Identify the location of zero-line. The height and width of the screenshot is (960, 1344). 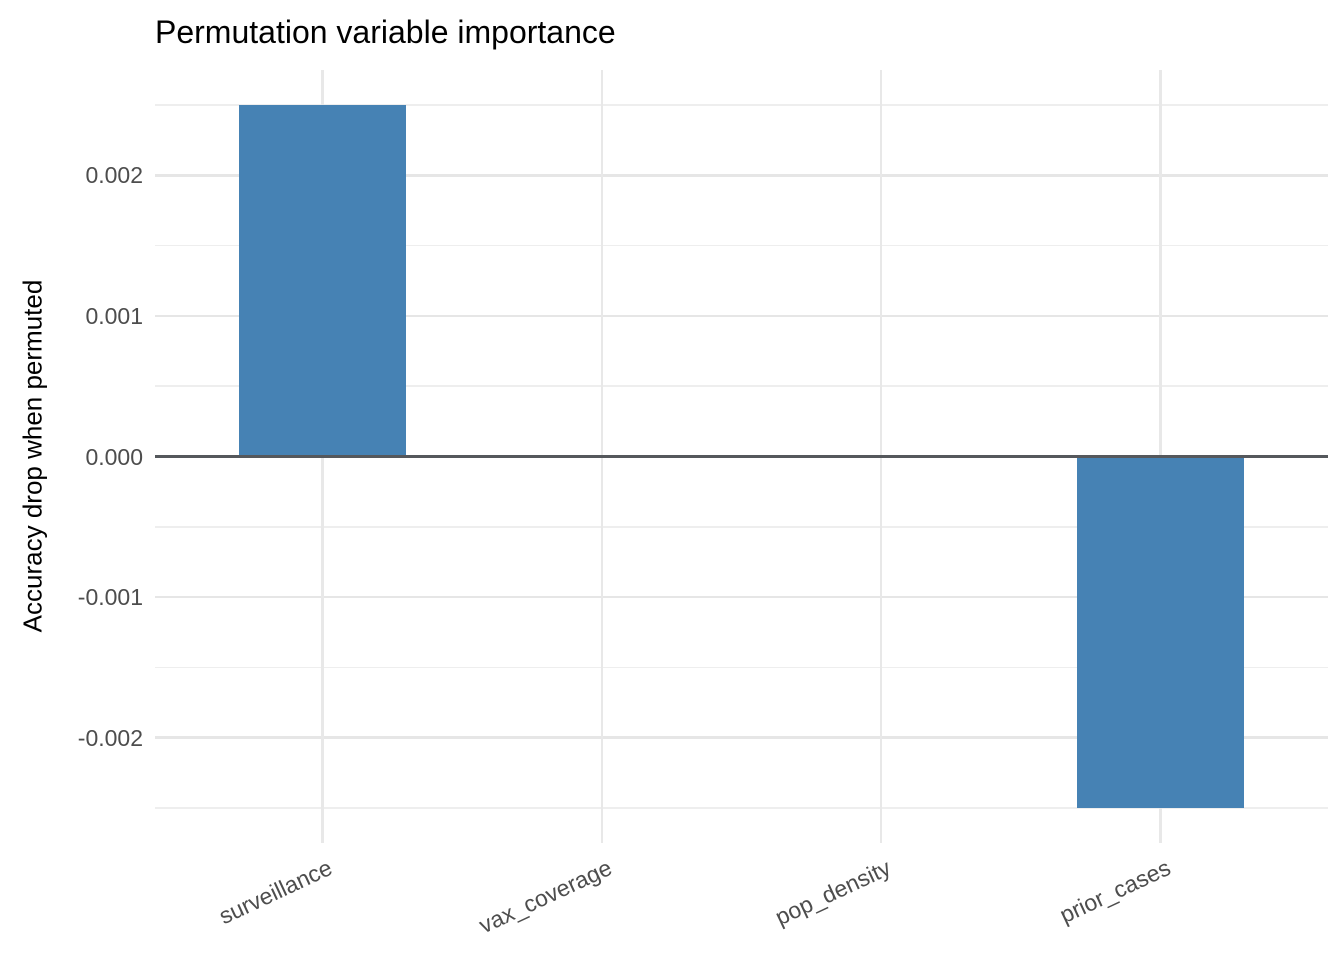
(741, 456).